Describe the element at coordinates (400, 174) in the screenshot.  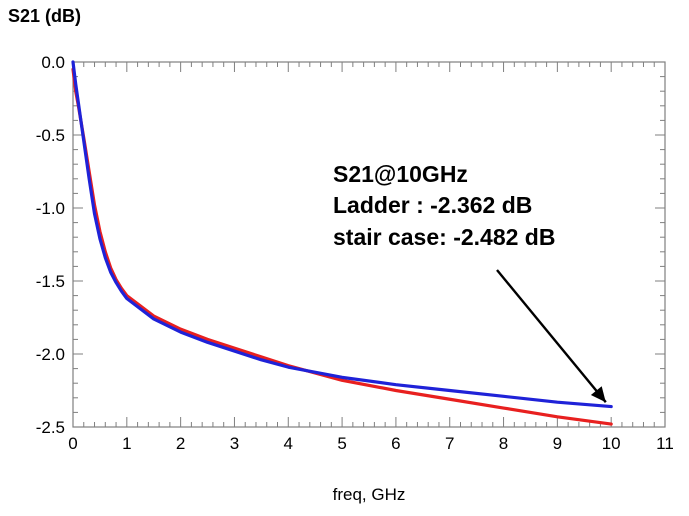
I see `annotation-line-1: S21@10GHz` at that location.